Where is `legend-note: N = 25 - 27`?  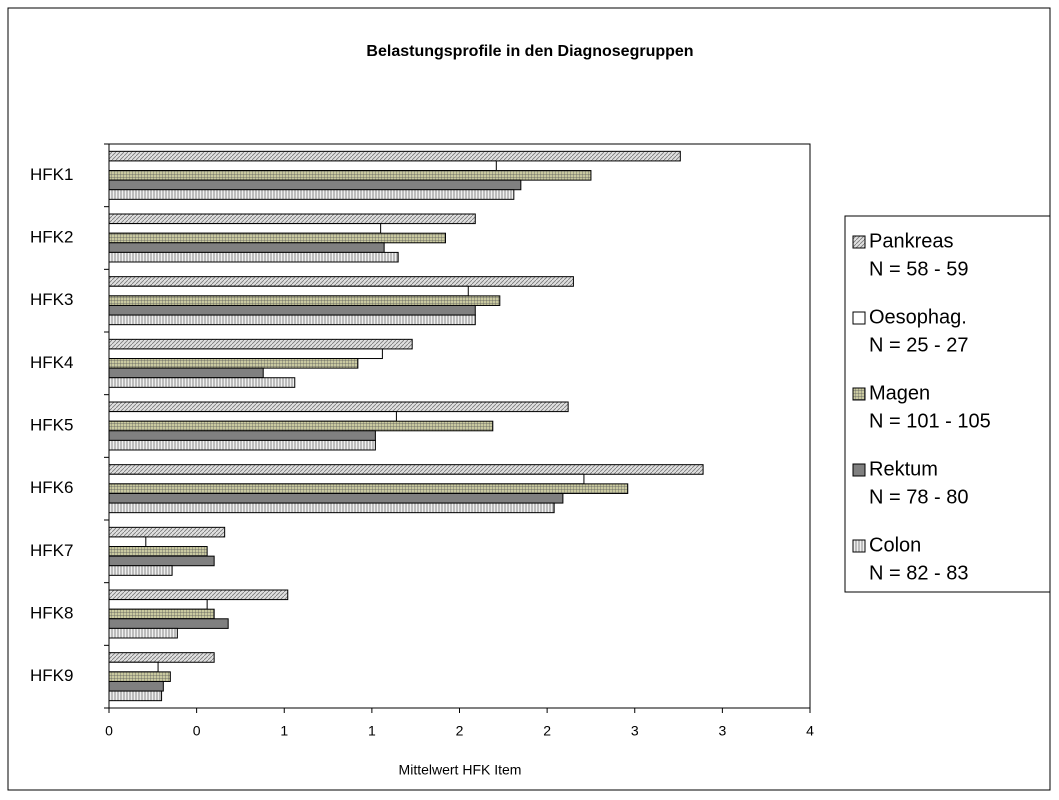
legend-note: N = 25 - 27 is located at coordinates (919, 345).